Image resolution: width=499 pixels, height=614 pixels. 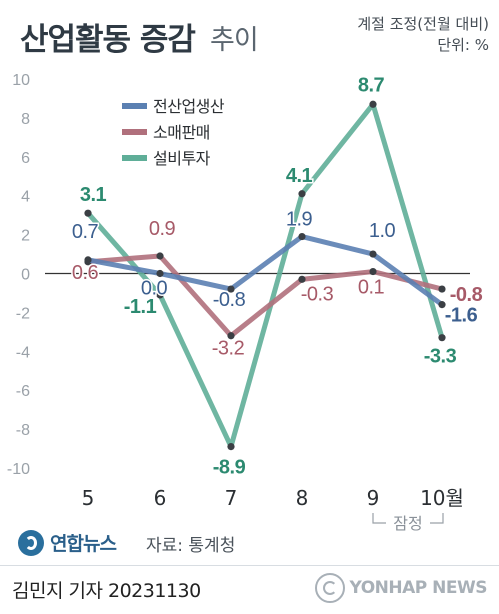 I want to click on x-tick-label: 6, so click(x=160, y=498).